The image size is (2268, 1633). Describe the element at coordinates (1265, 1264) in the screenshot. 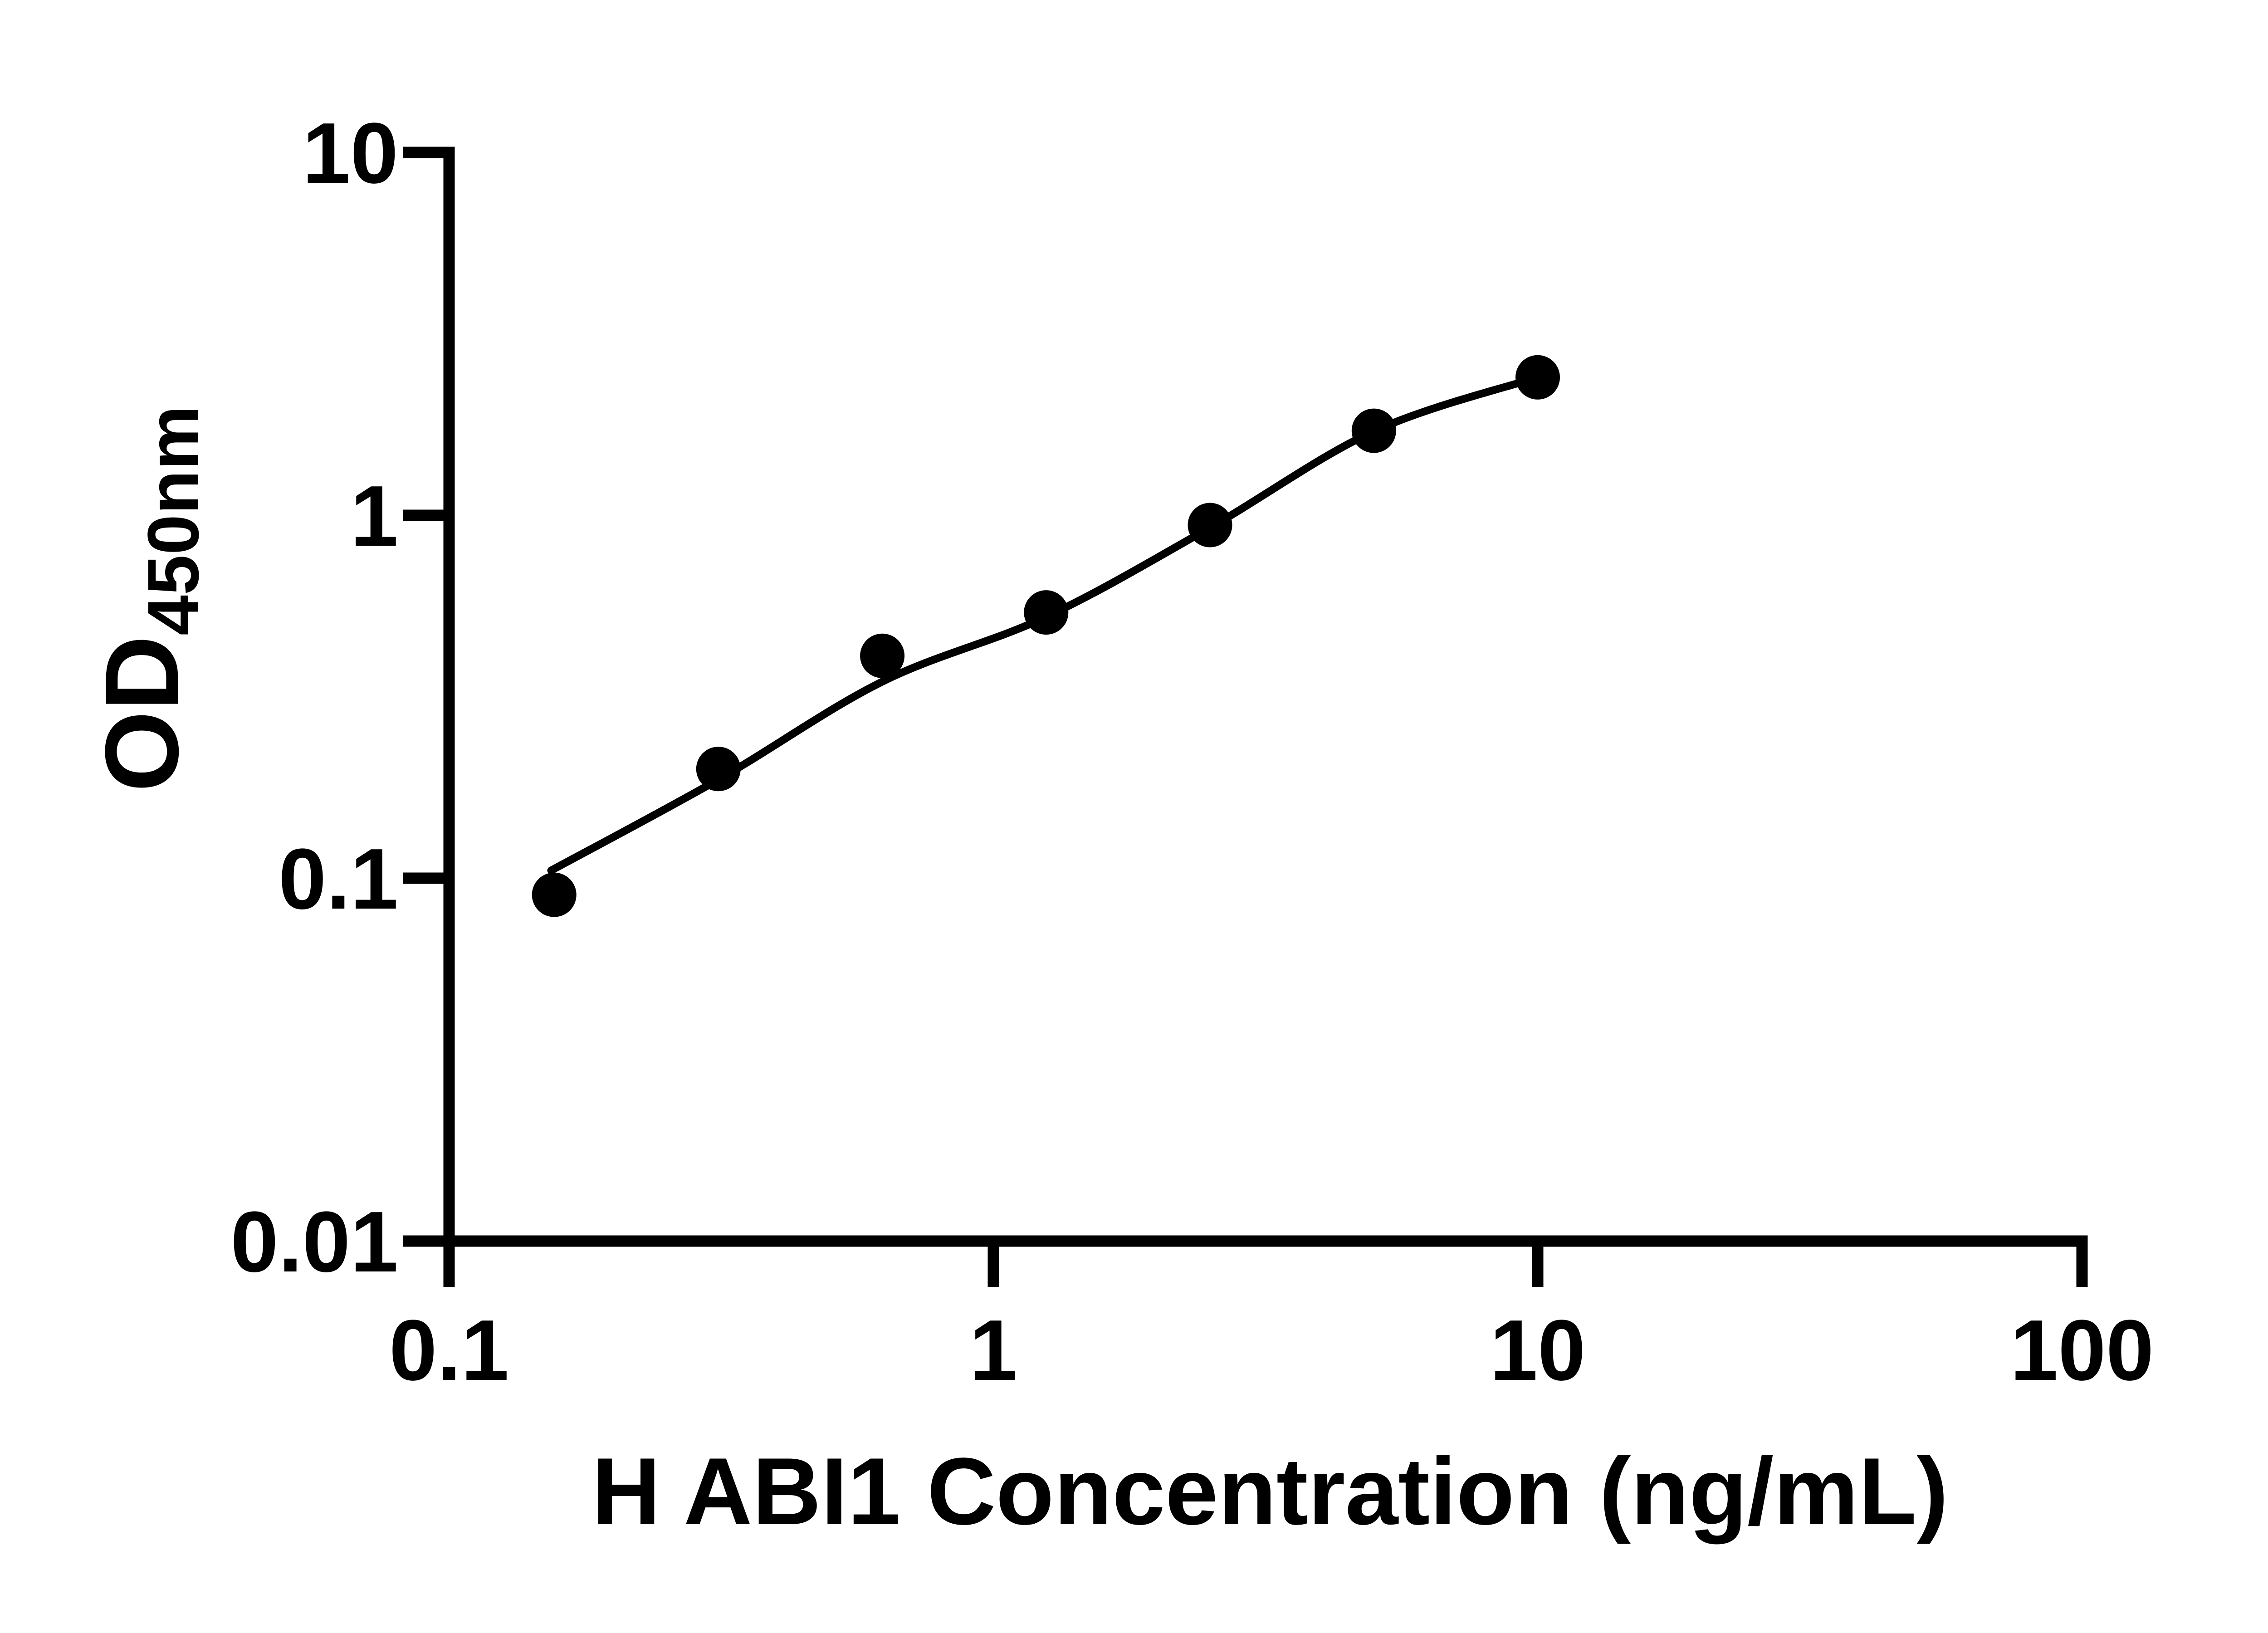

I see `x-ticks` at that location.